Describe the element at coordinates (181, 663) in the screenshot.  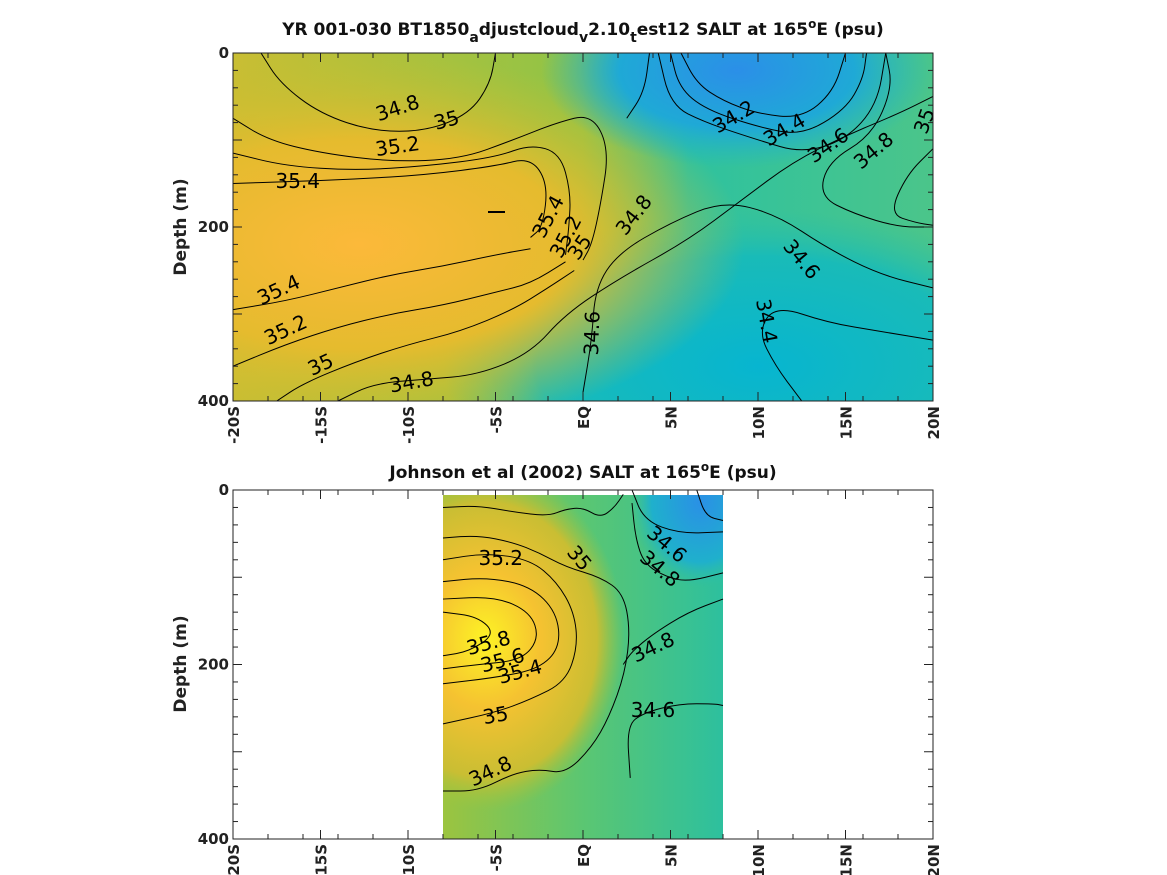
I see `bottom-panel-ylabel: Depth (m)` at that location.